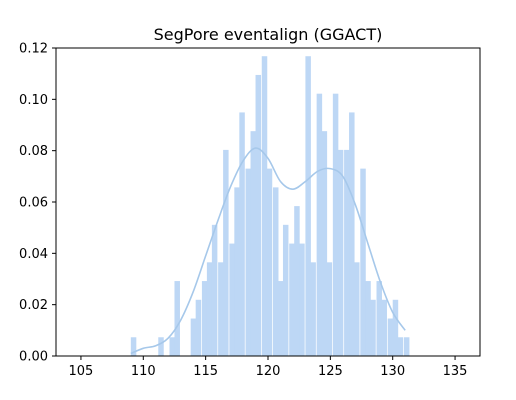 The height and width of the screenshot is (400, 516). What do you see at coordinates (205, 371) in the screenshot?
I see `x-tick-label-115: 115` at bounding box center [205, 371].